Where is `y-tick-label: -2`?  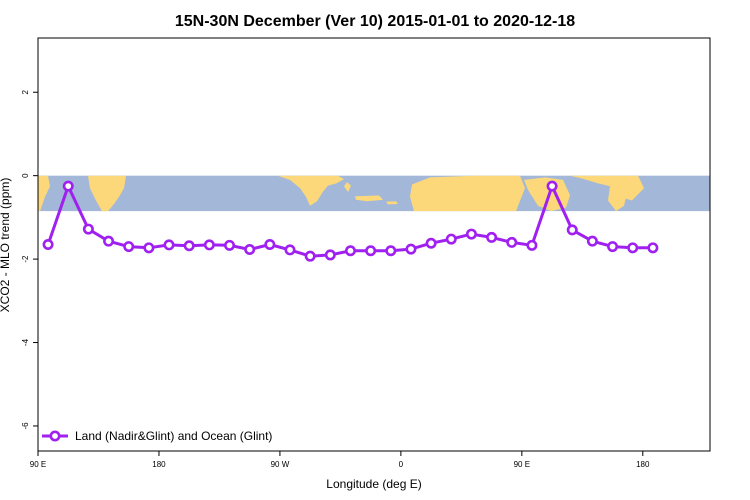 y-tick-label: -2 is located at coordinates (25, 259).